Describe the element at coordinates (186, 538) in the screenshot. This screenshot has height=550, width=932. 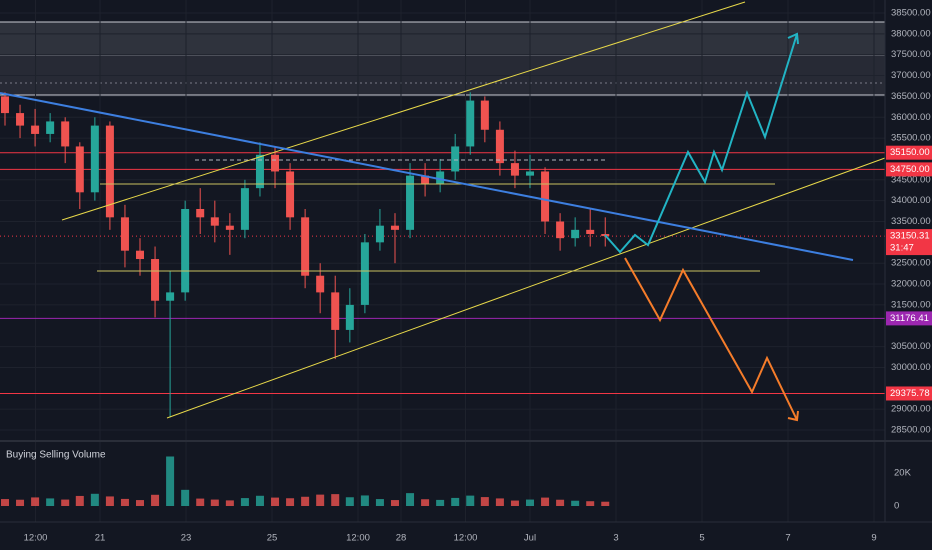
I see `x-tick-label: 23` at that location.